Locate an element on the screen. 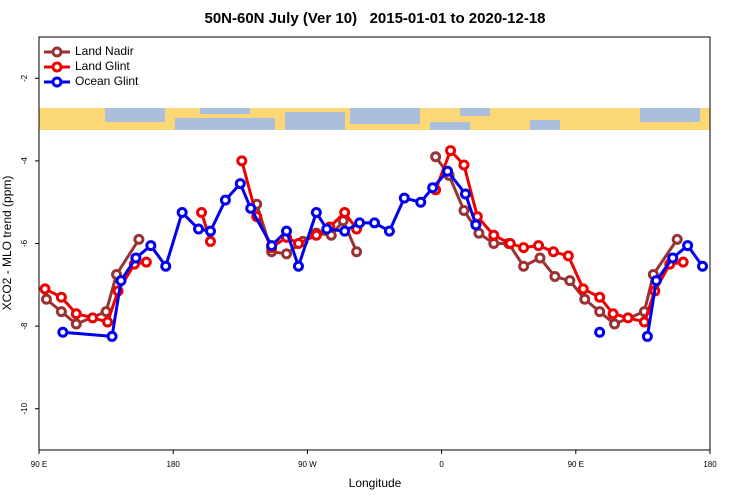  x-tick-label: 90 W is located at coordinates (307, 464).